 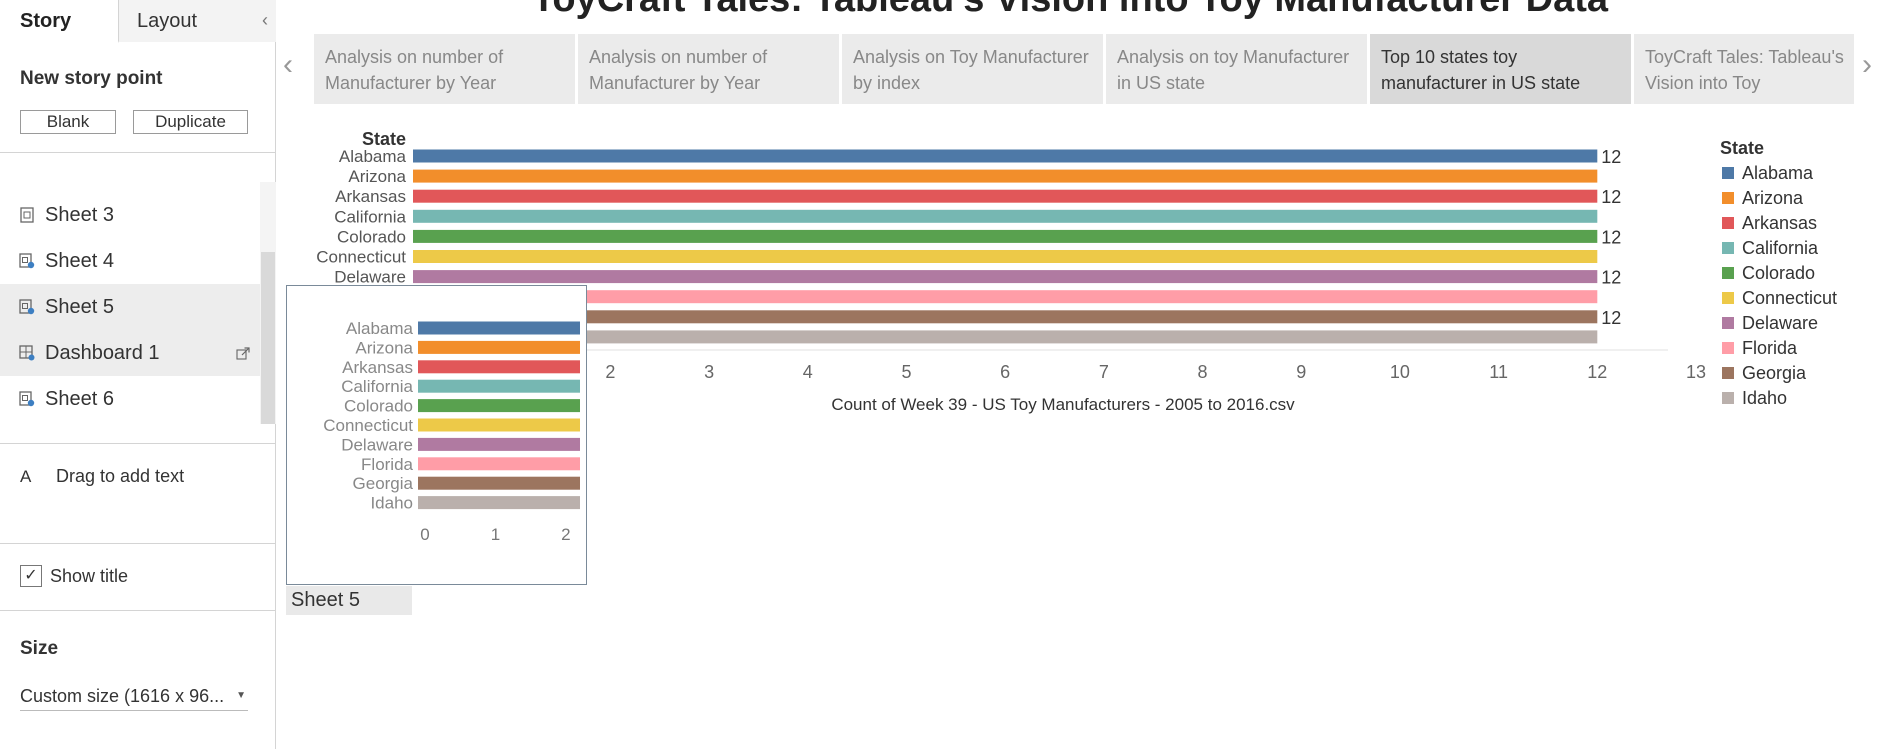 What do you see at coordinates (1779, 223) in the screenshot?
I see `legend-item: Arkansas` at bounding box center [1779, 223].